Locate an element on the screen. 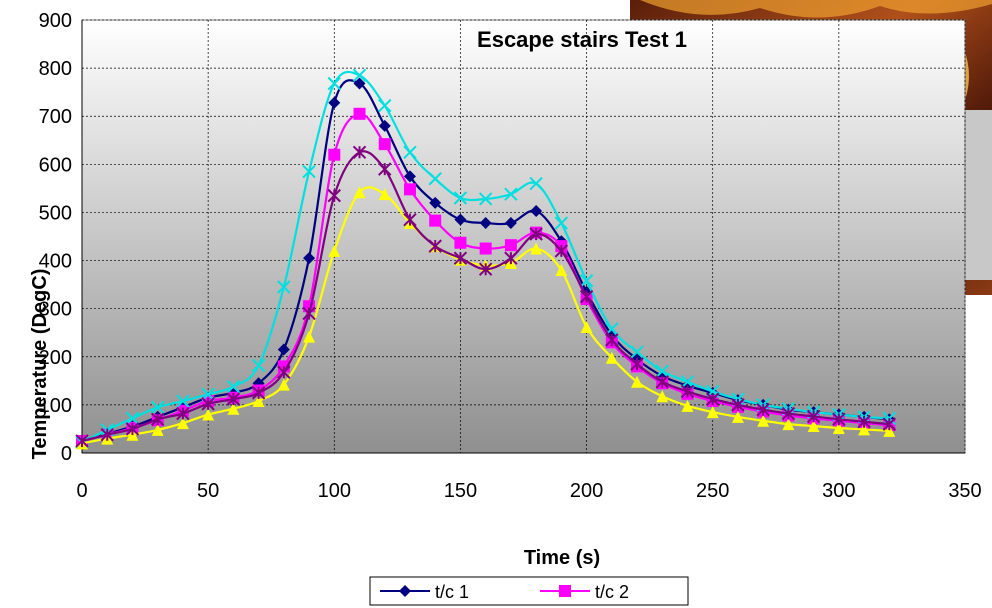 The width and height of the screenshot is (992, 608). x-tick-label: 300 is located at coordinates (838, 491).